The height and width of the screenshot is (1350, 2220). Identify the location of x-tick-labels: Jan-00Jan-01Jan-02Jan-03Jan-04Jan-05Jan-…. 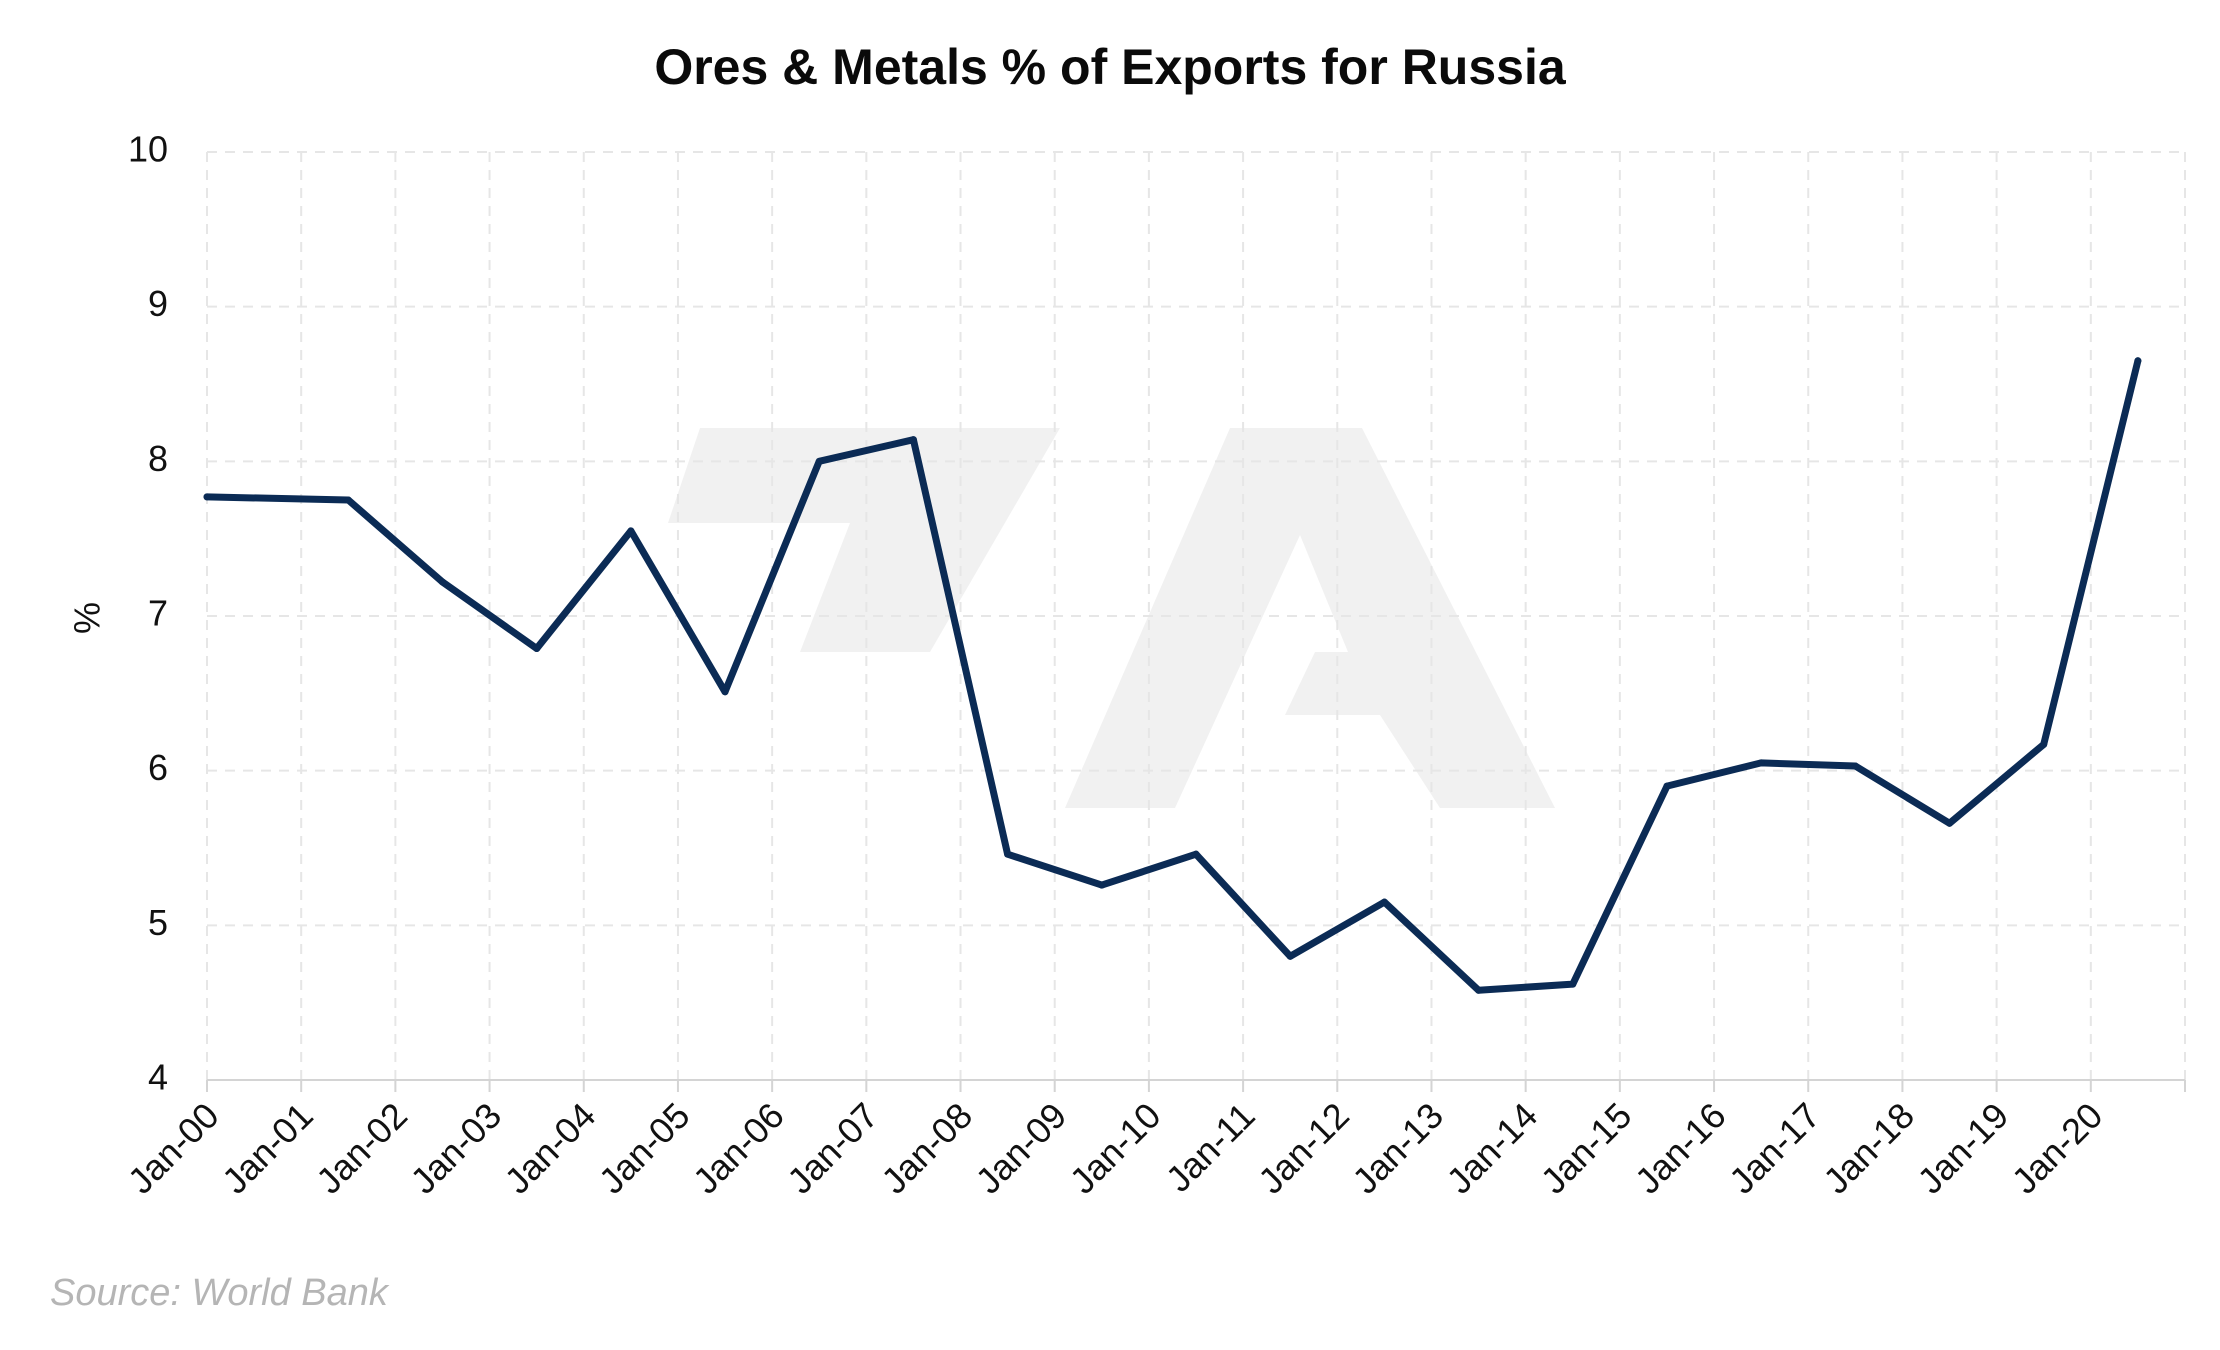
(1115, 1148).